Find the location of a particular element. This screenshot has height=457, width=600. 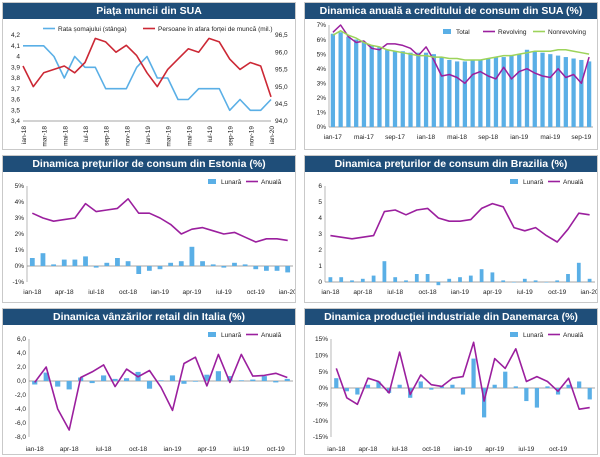

y-tick-label: 6% is located at coordinates (322, 40).